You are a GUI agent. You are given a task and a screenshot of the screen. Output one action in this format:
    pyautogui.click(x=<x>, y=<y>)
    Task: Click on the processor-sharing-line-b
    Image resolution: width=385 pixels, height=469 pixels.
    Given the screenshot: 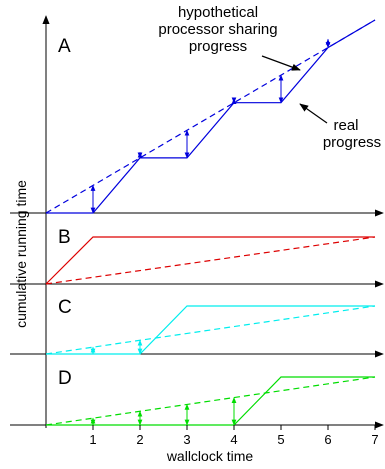 What is the action you would take?
    pyautogui.click(x=210, y=260)
    